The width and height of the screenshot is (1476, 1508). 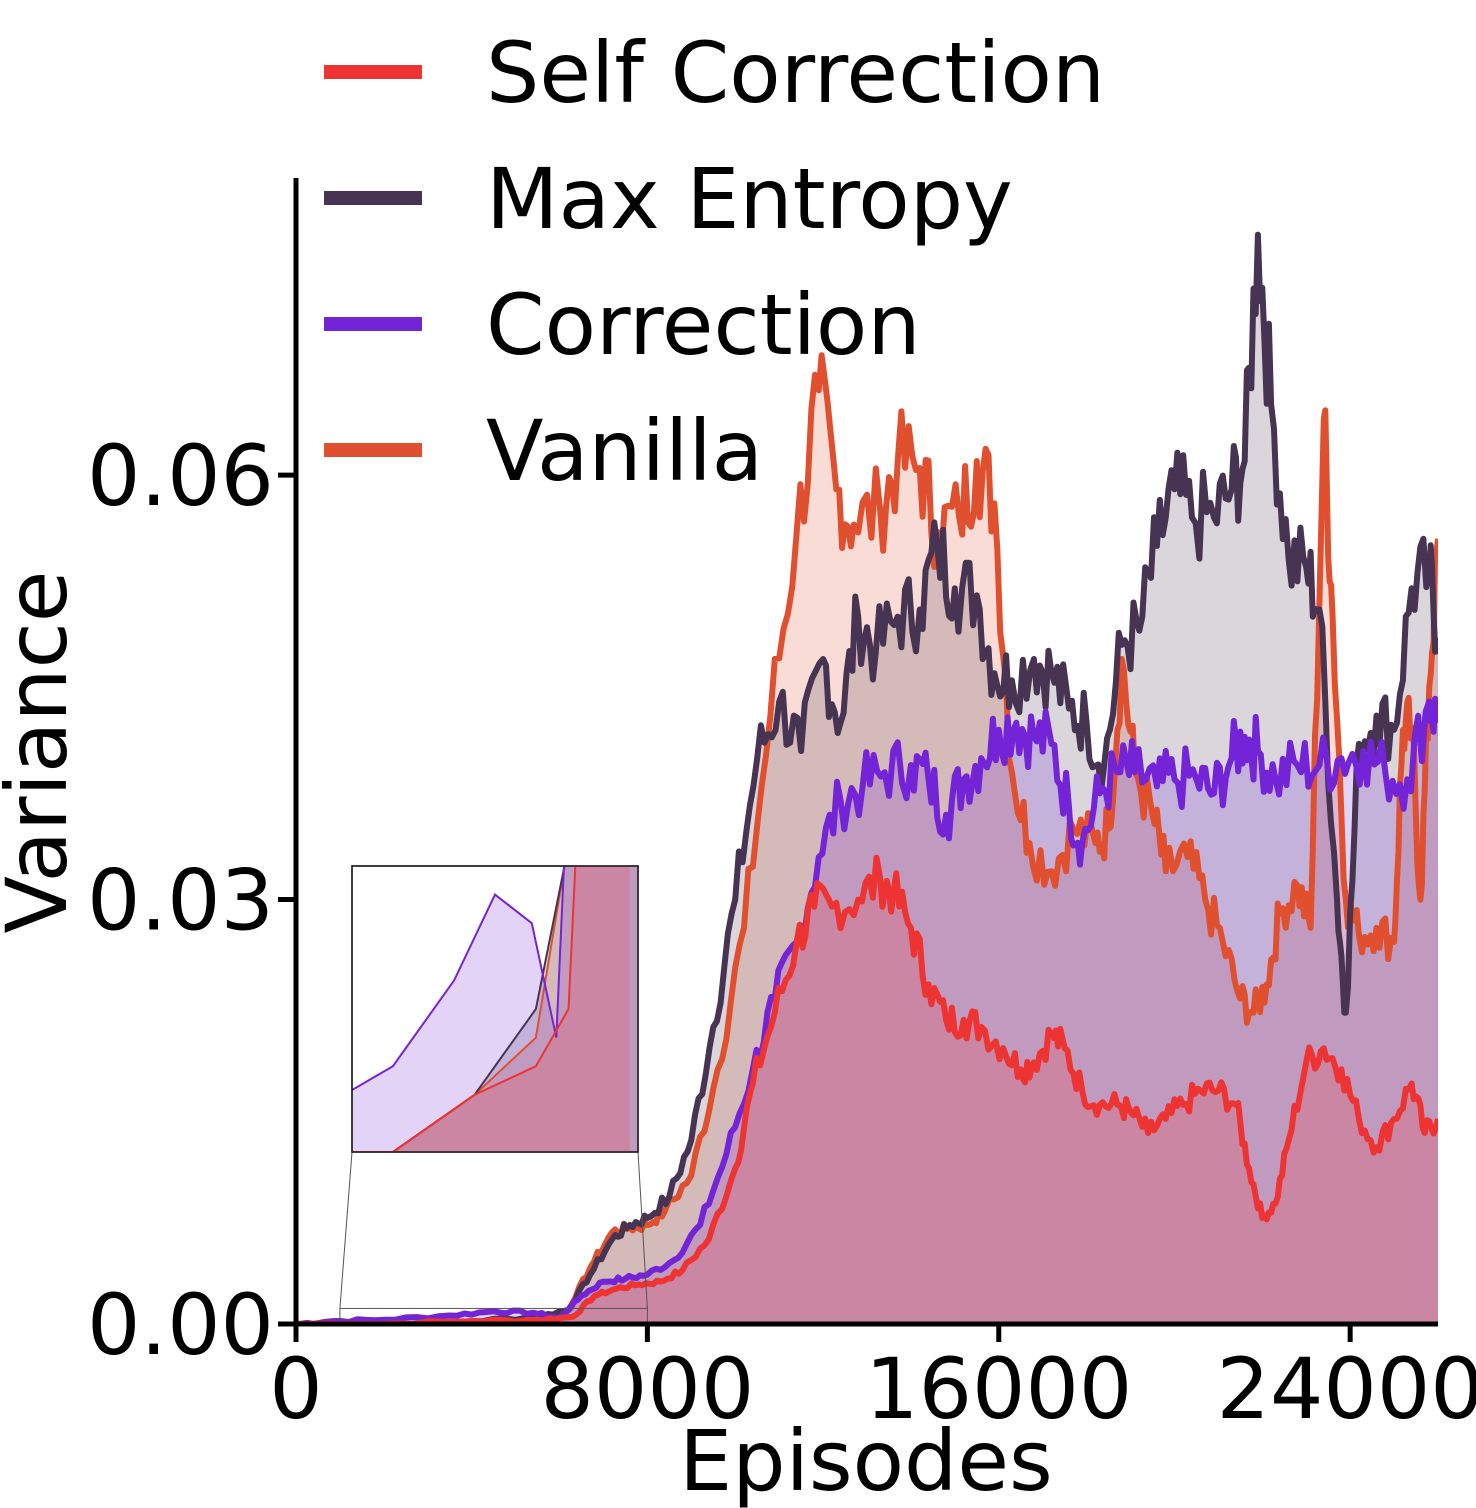 I want to click on inset-lines, so click(x=464, y=1009).